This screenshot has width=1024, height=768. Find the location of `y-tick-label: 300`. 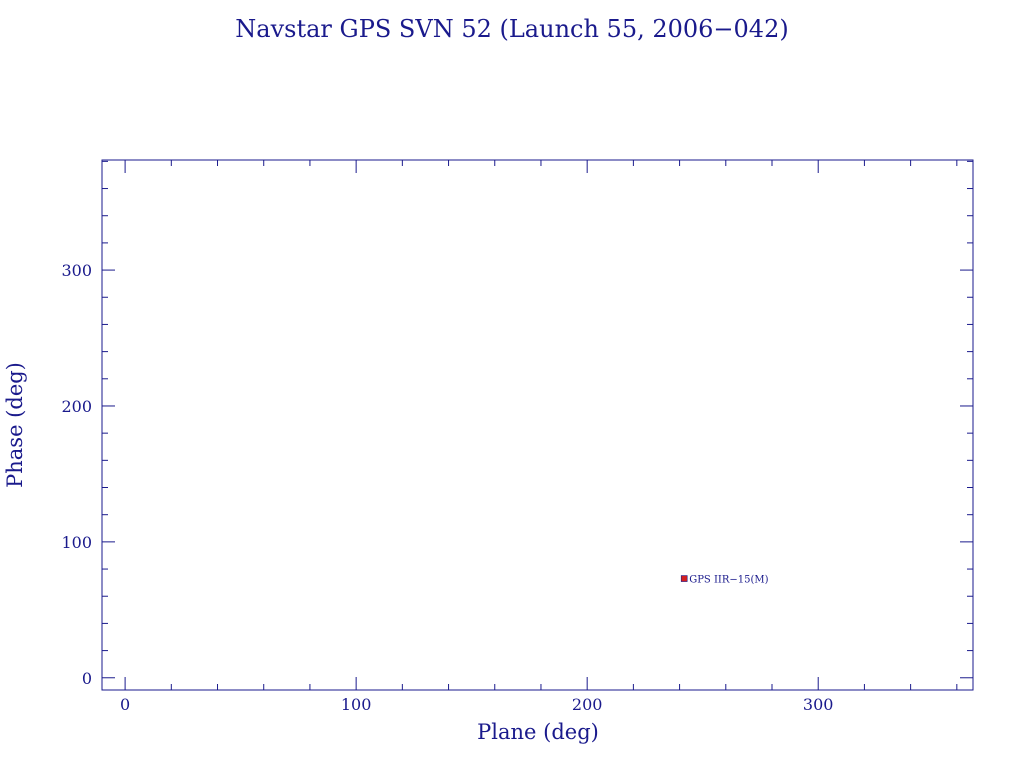

y-tick-label: 300 is located at coordinates (76, 270).